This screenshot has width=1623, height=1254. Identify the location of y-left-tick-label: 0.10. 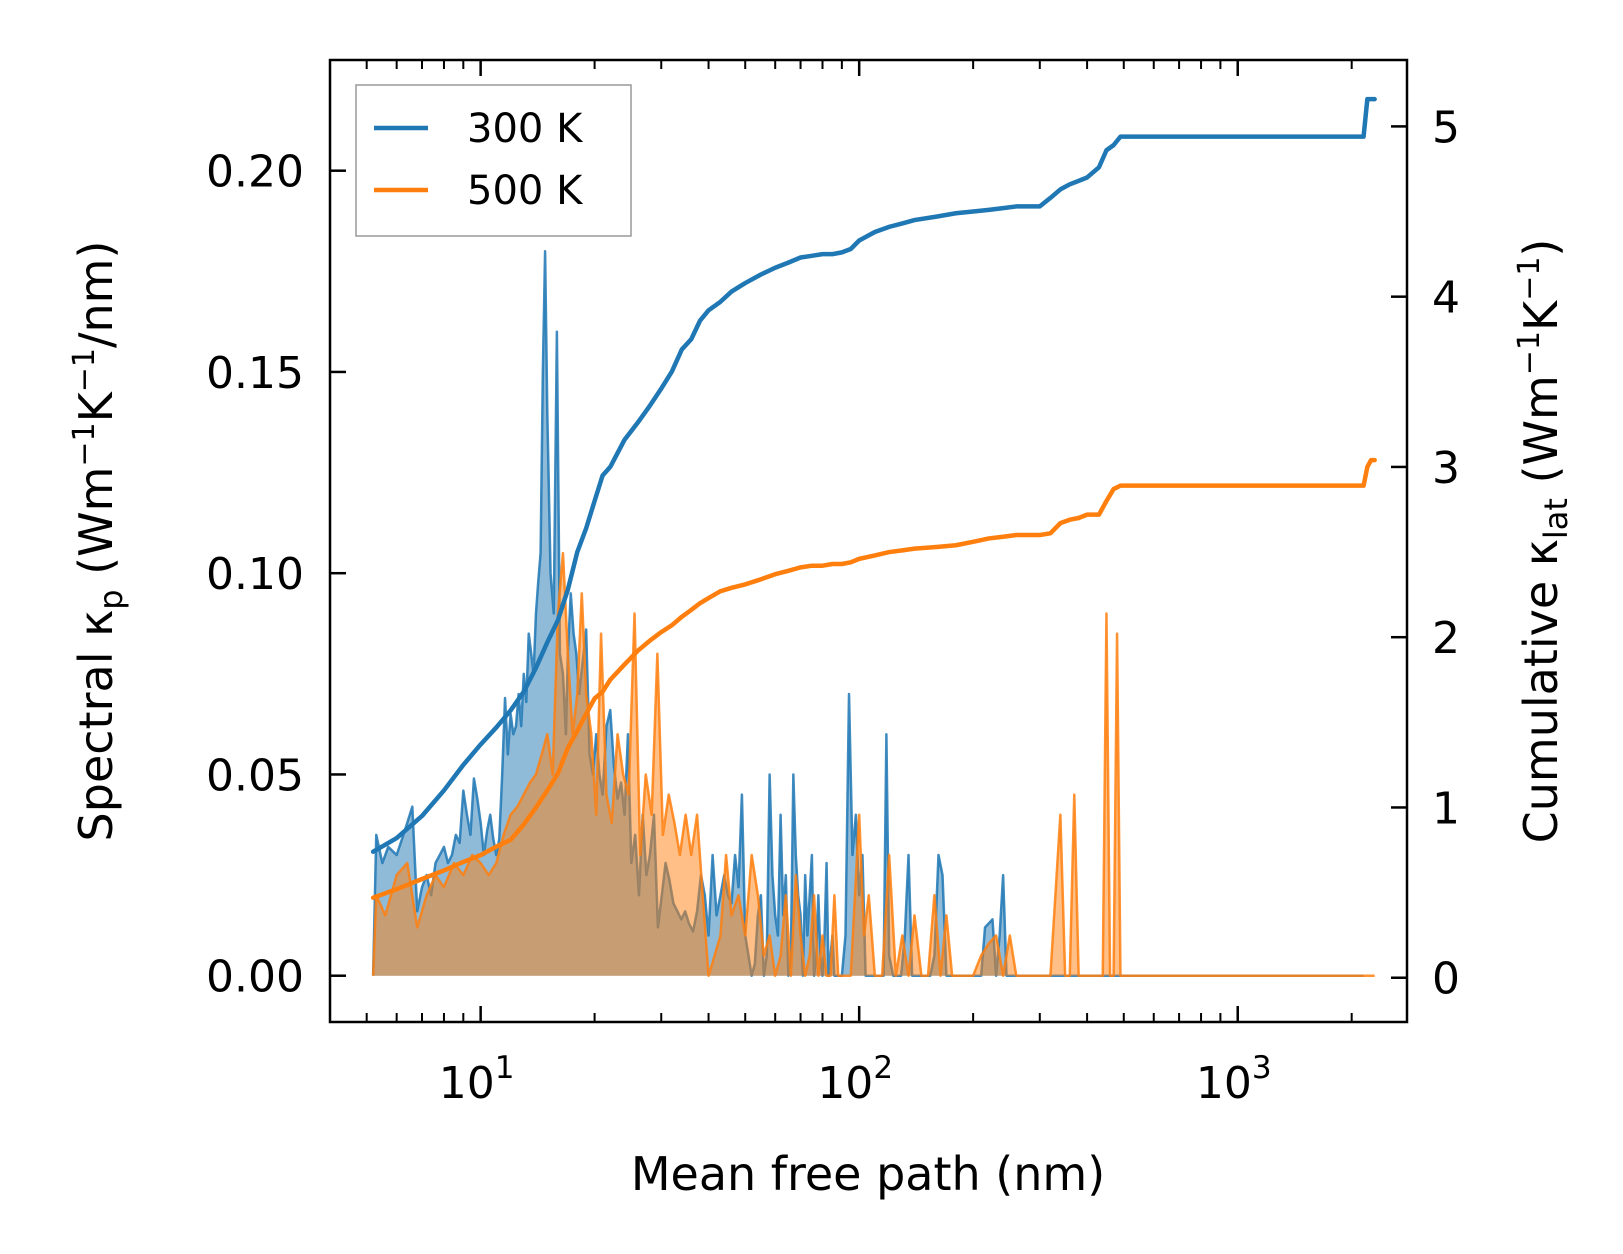
(255, 574).